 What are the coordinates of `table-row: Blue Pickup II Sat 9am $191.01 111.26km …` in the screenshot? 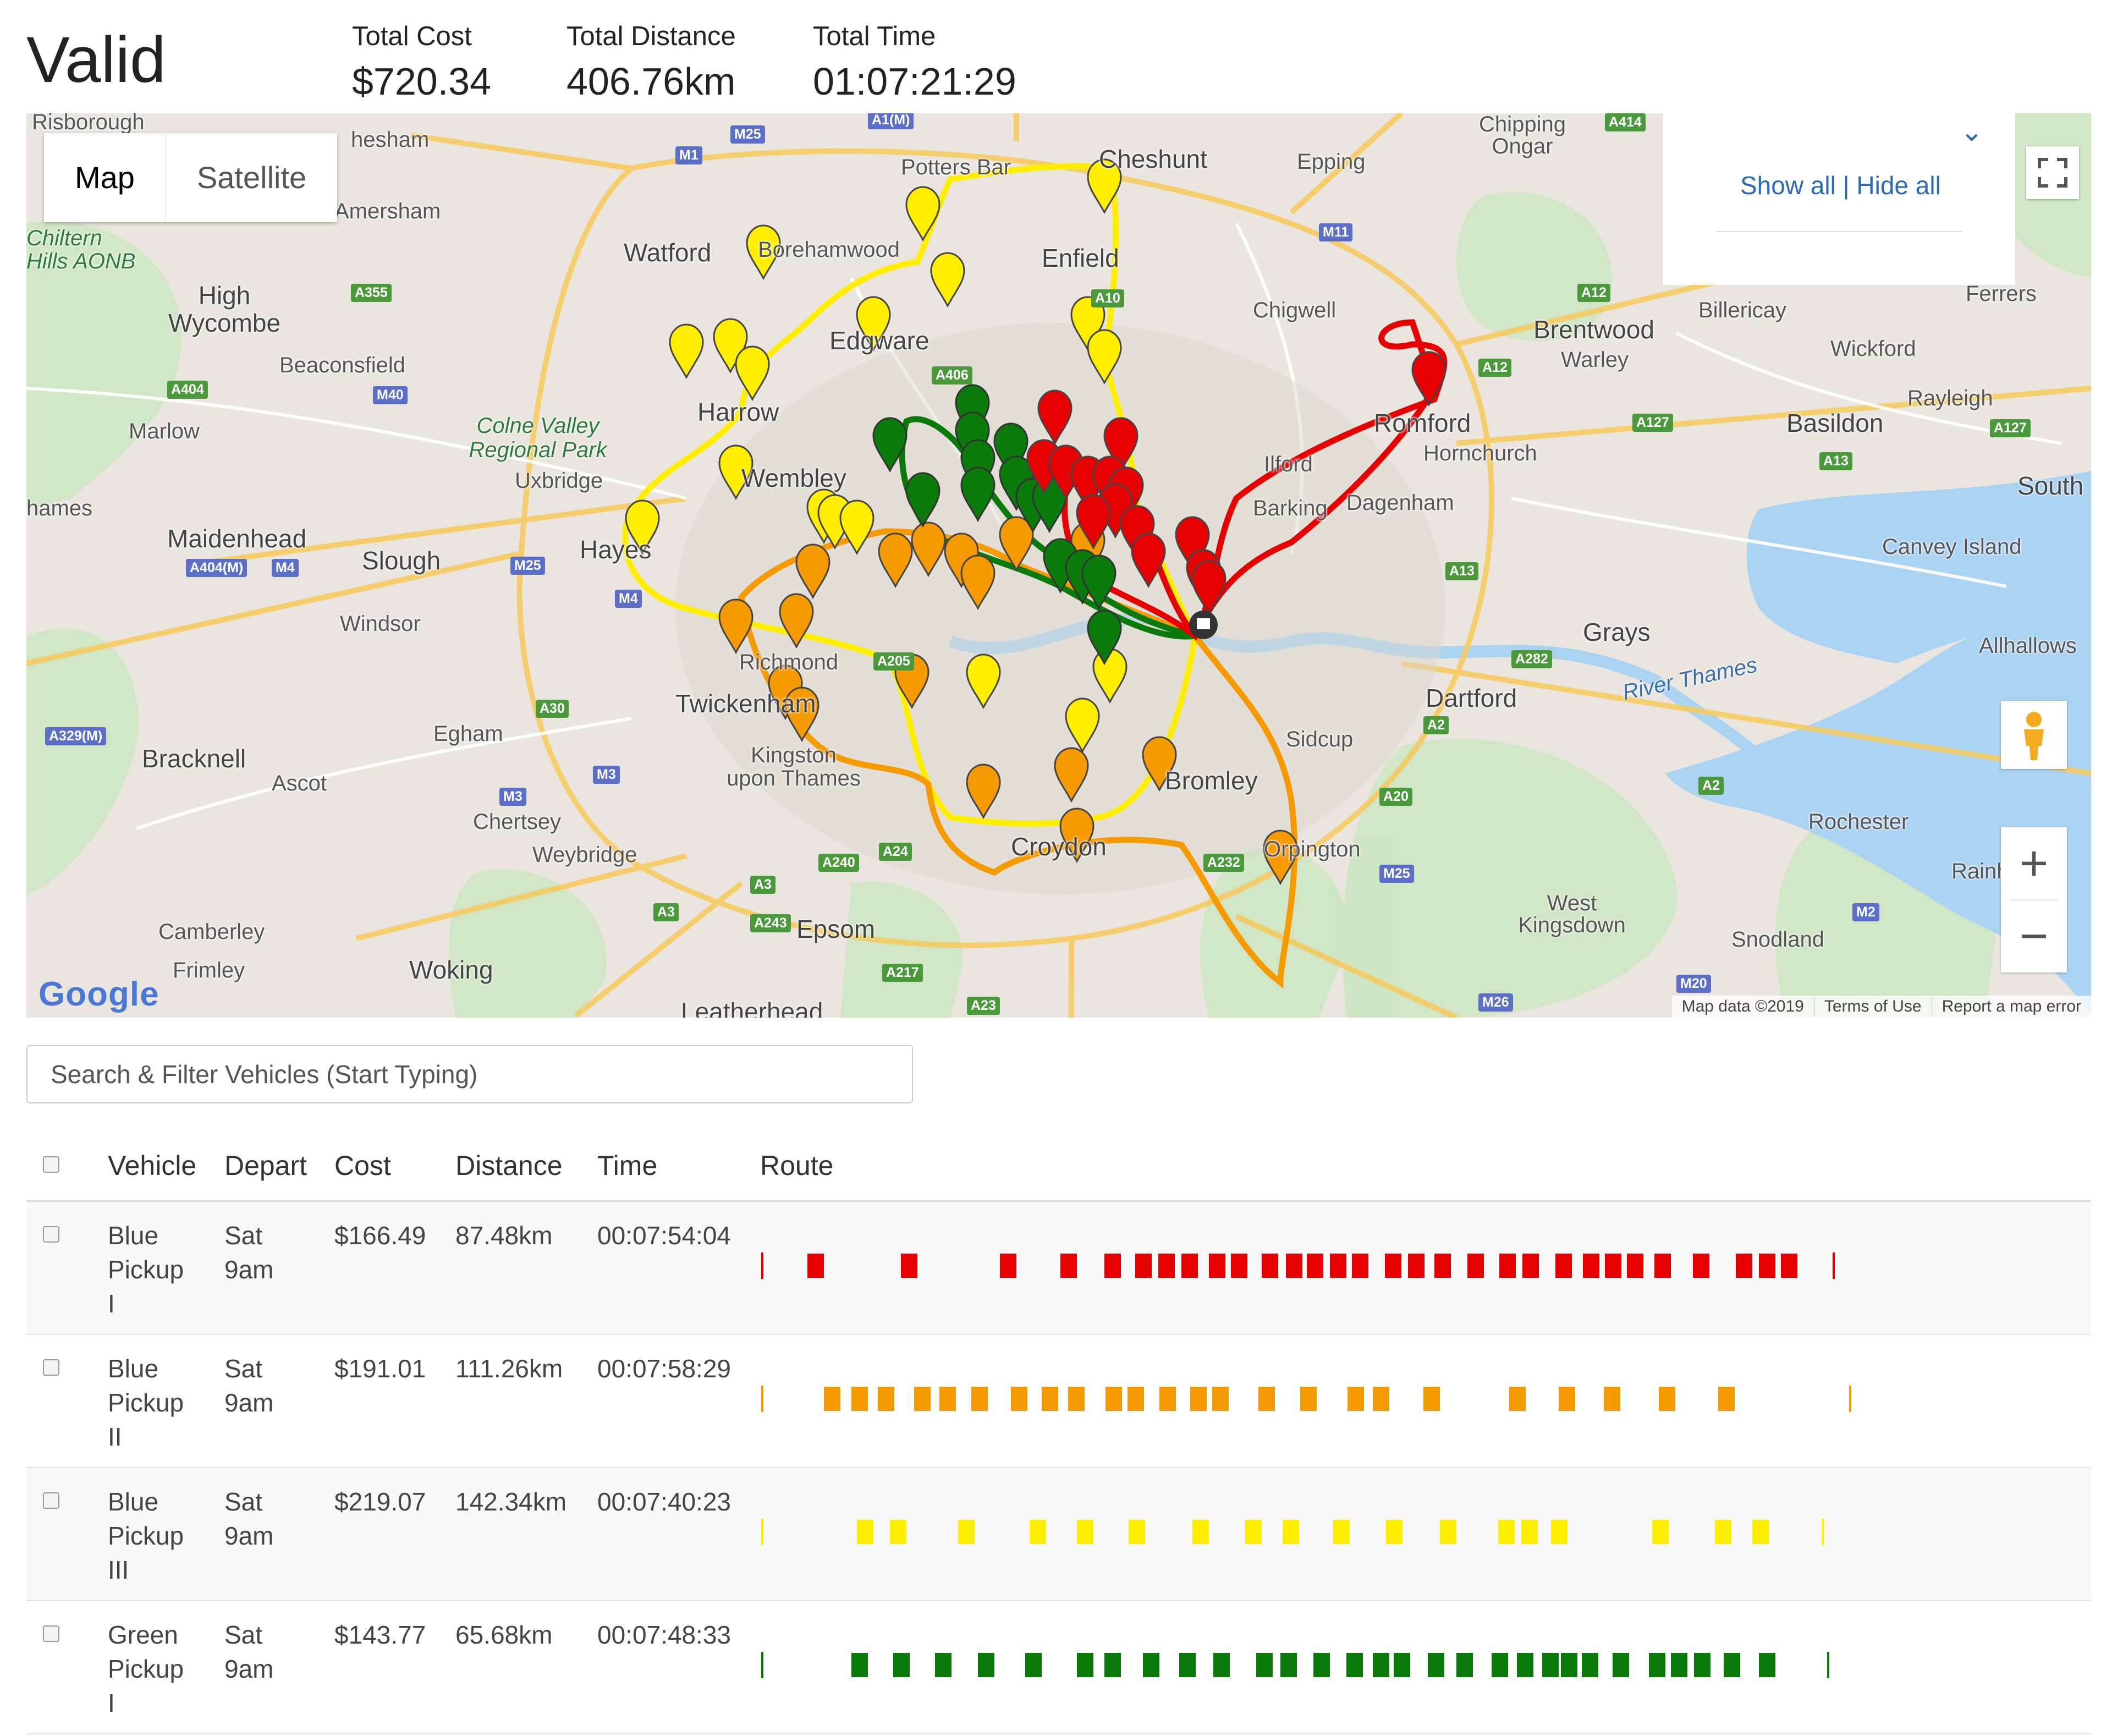 It's located at (1058, 1401).